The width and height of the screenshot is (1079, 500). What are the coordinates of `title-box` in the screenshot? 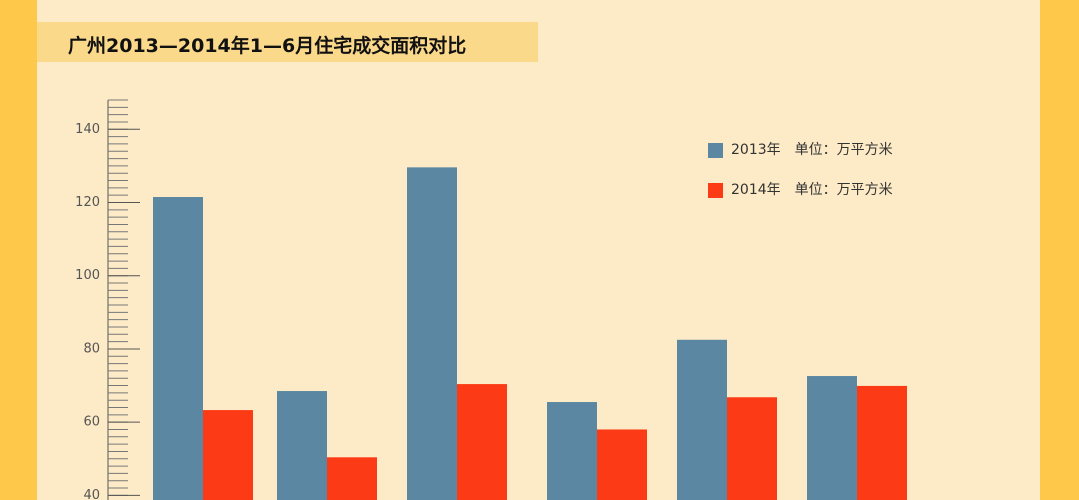 It's located at (287, 42).